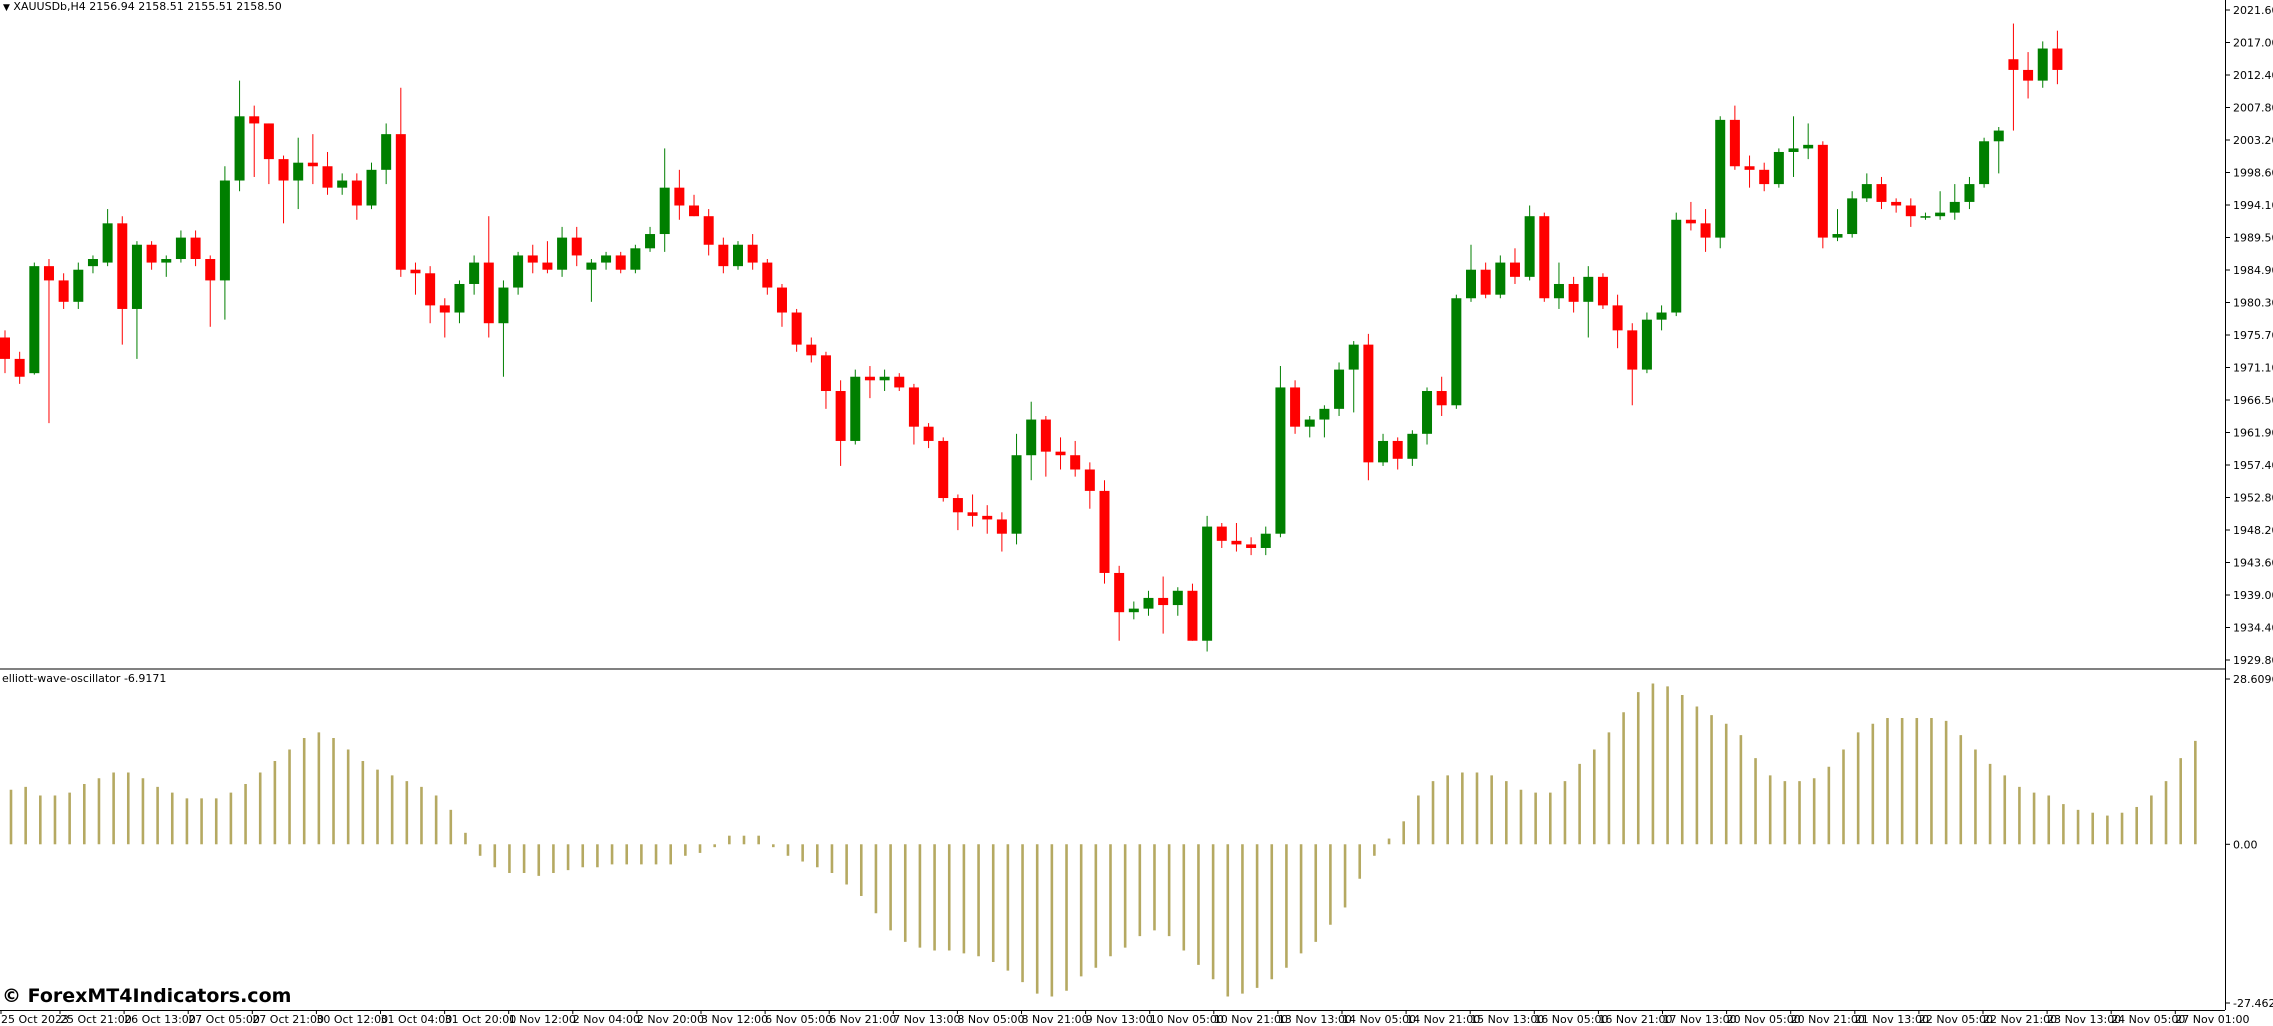 This screenshot has height=1026, width=2273. I want to click on price-label: 2012.40, so click(2253, 75).